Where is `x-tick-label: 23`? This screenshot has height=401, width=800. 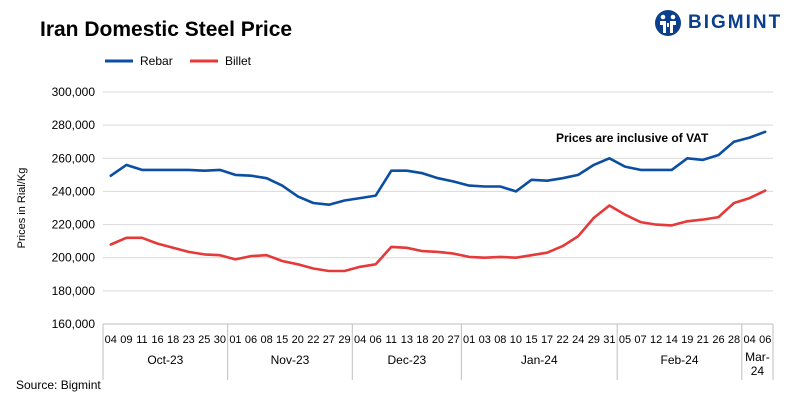
x-tick-label: 23 is located at coordinates (189, 340).